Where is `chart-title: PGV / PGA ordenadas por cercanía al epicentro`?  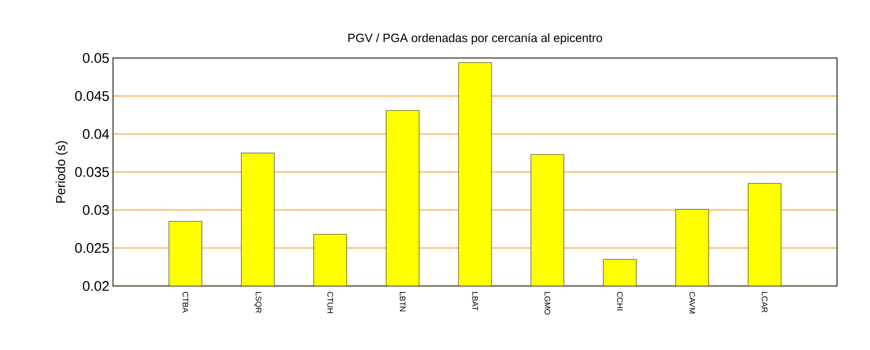 chart-title: PGV / PGA ordenadas por cercanía al epicentro is located at coordinates (475, 38).